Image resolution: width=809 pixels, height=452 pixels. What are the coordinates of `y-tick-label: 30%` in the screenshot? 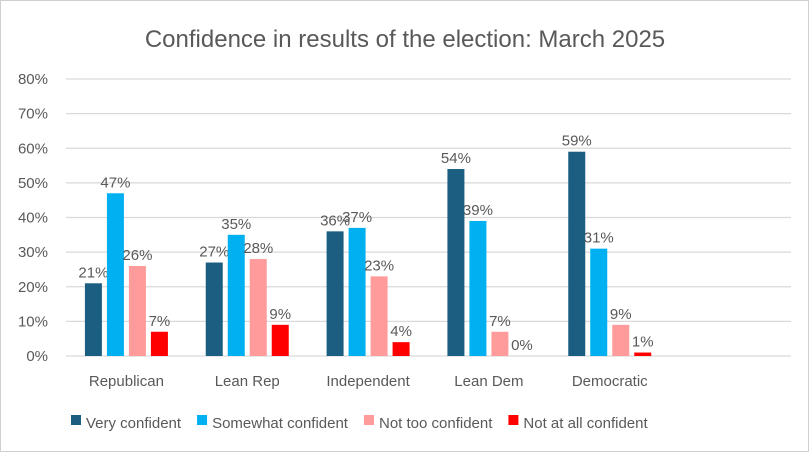 It's located at (33, 252).